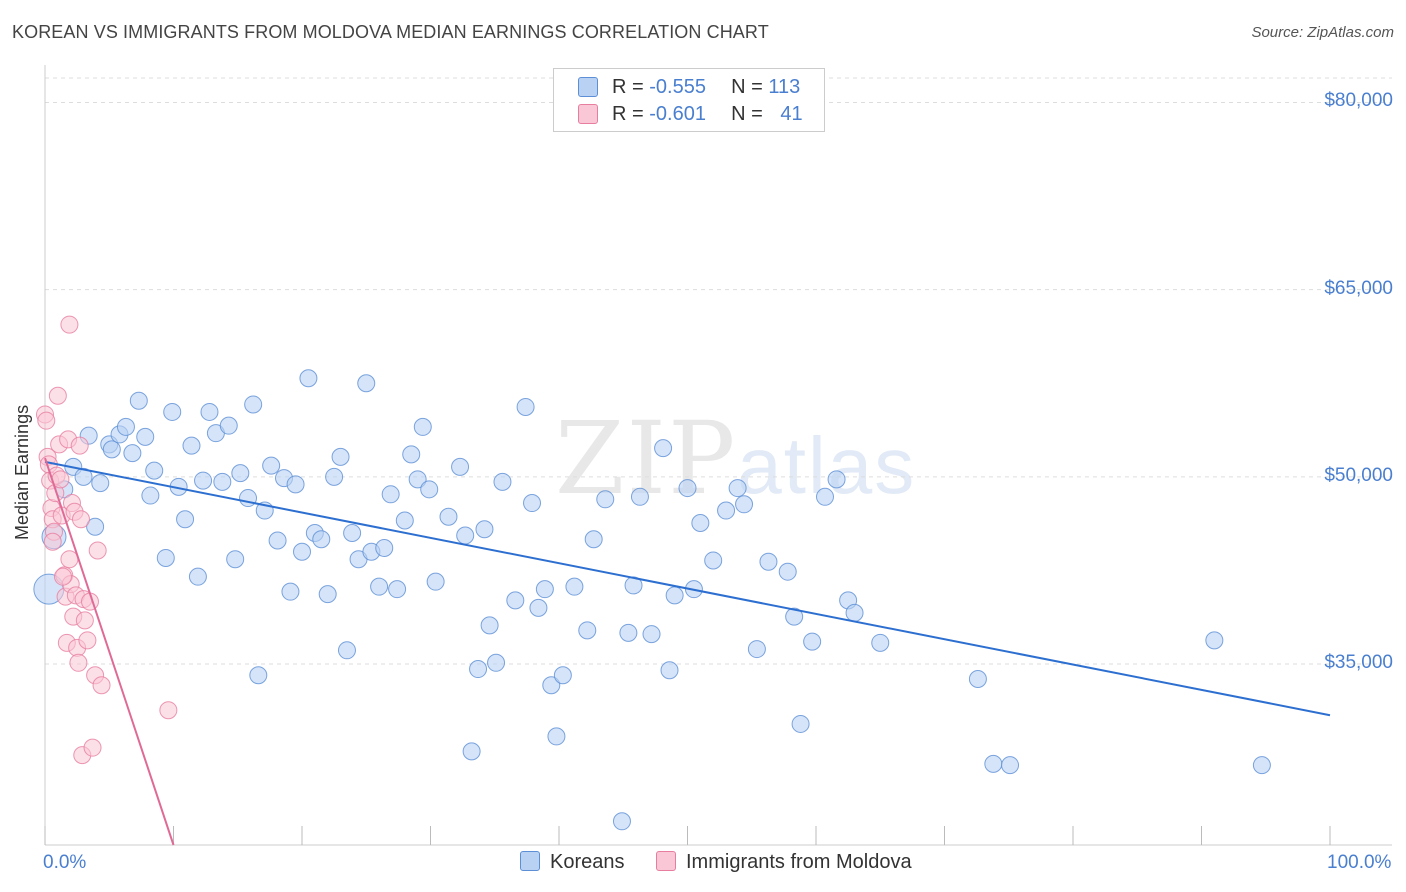  Describe the element at coordinates (530, 861) in the screenshot. I see `bottom-legend-swatch-blue` at that location.